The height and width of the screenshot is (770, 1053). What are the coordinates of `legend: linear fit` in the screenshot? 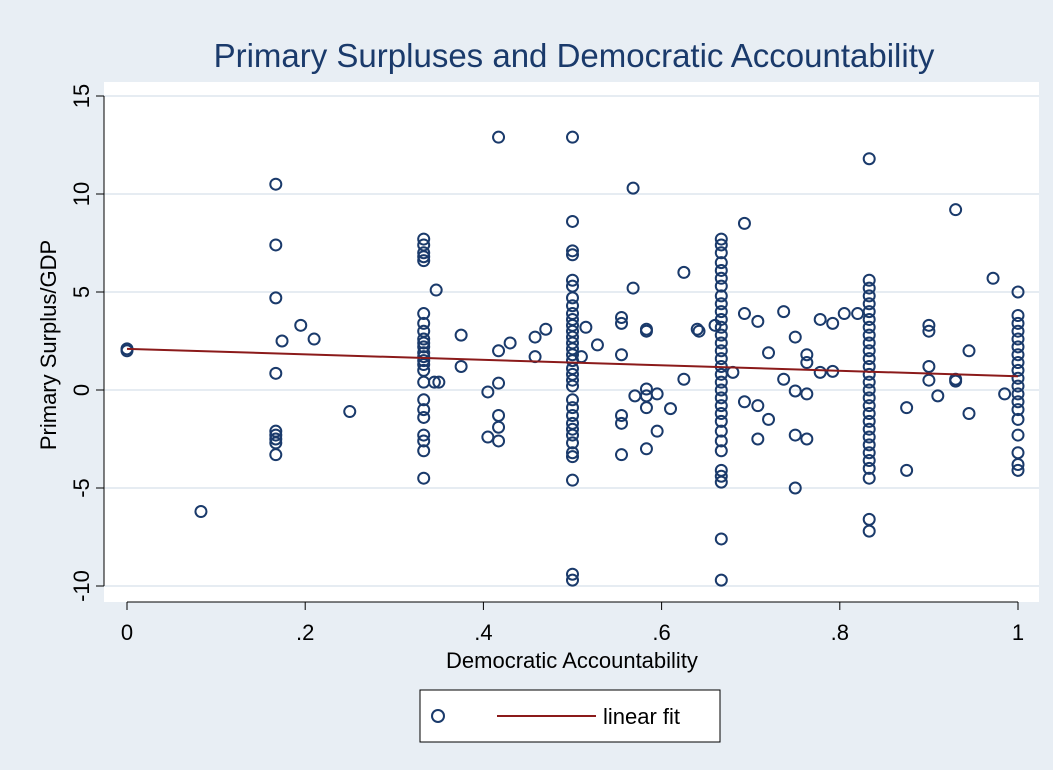 It's located at (570, 716).